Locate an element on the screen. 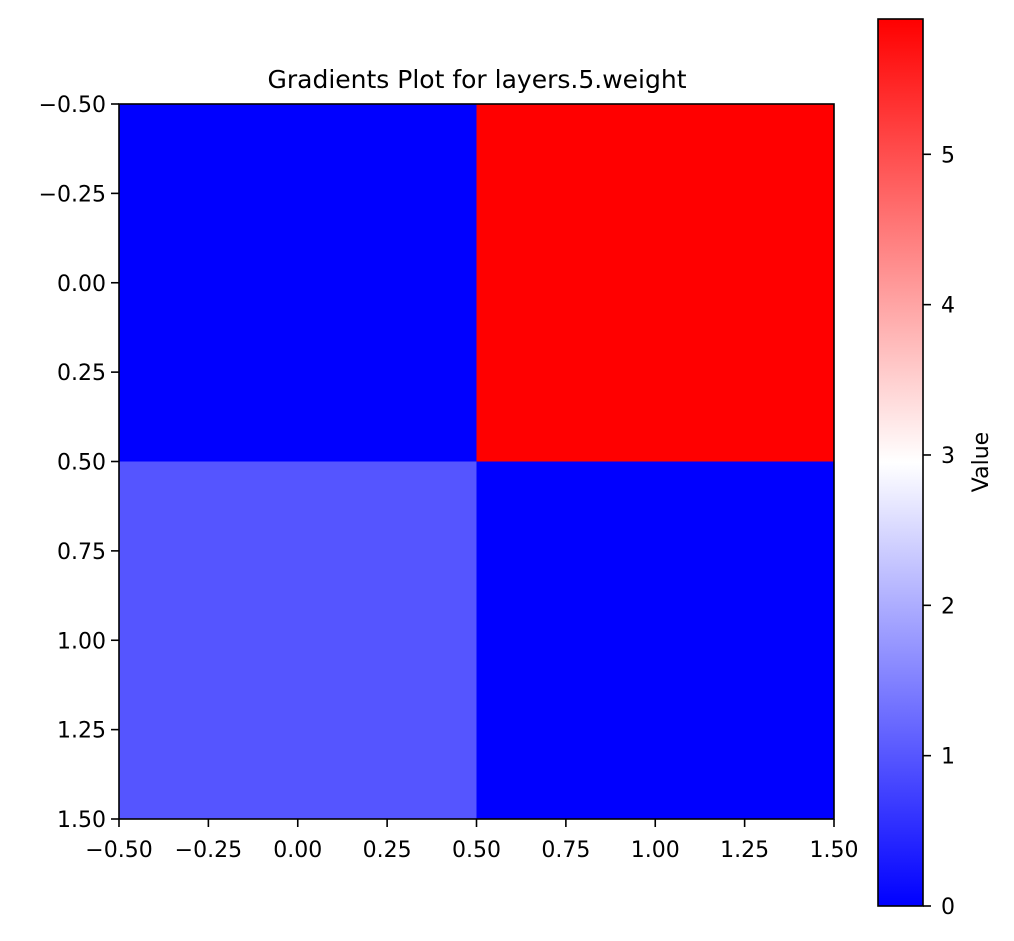  colorbar-label: Value is located at coordinates (981, 462).